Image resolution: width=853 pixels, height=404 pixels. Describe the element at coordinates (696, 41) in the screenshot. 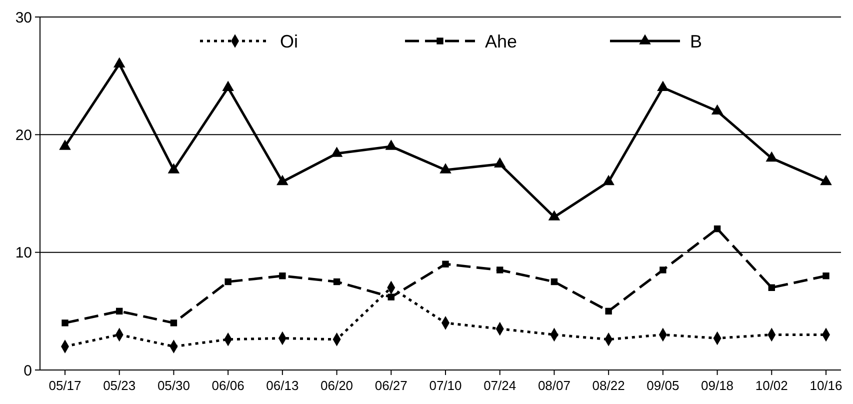

I see `legend-label: B` at that location.